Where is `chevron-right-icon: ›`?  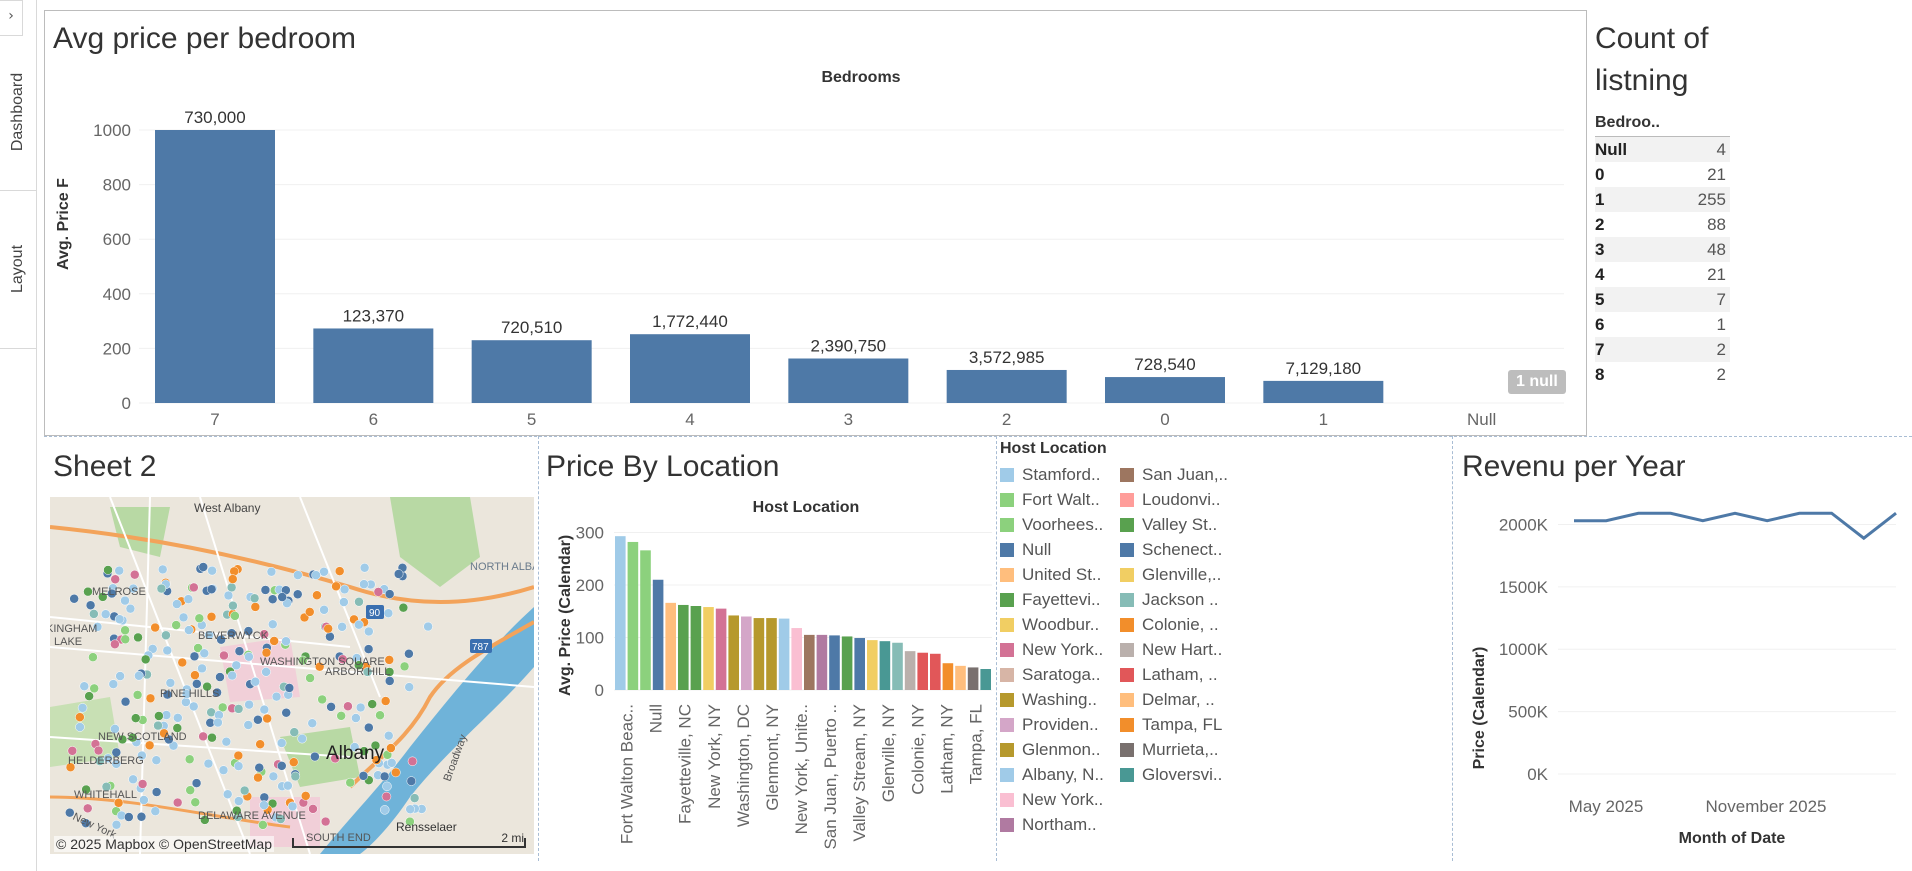 chevron-right-icon: › is located at coordinates (11, 18).